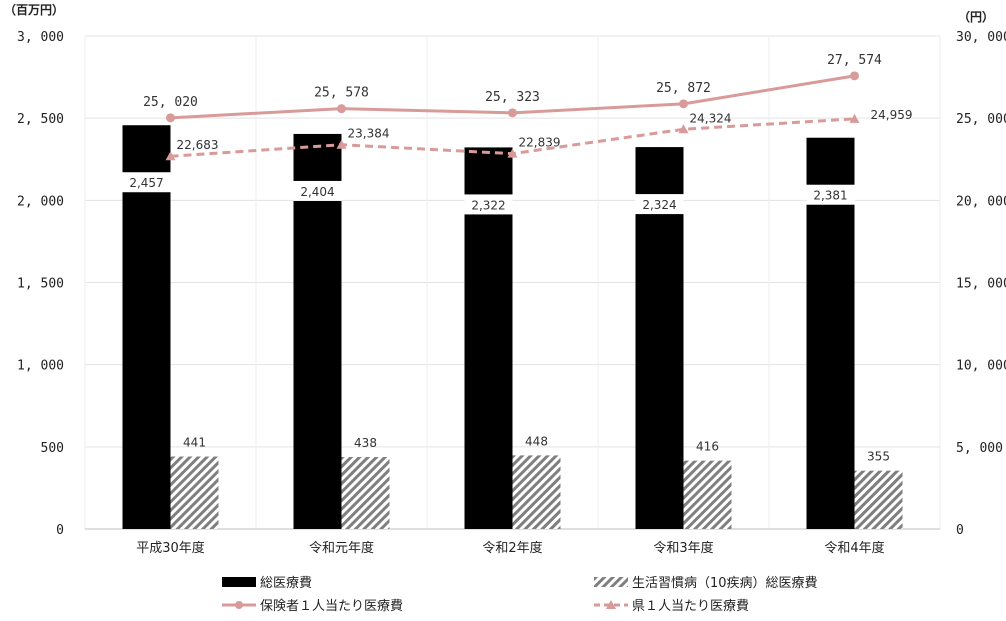  What do you see at coordinates (981, 37) in the screenshot?
I see `right-axis-tick-label: 30, 000` at bounding box center [981, 37].